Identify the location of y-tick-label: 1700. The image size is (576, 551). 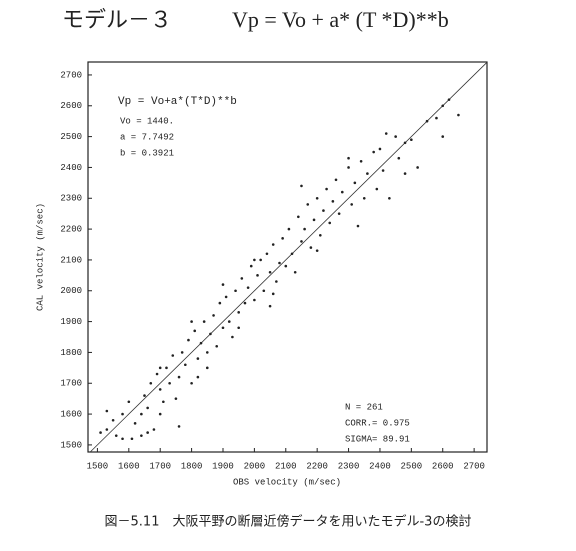
(71, 384).